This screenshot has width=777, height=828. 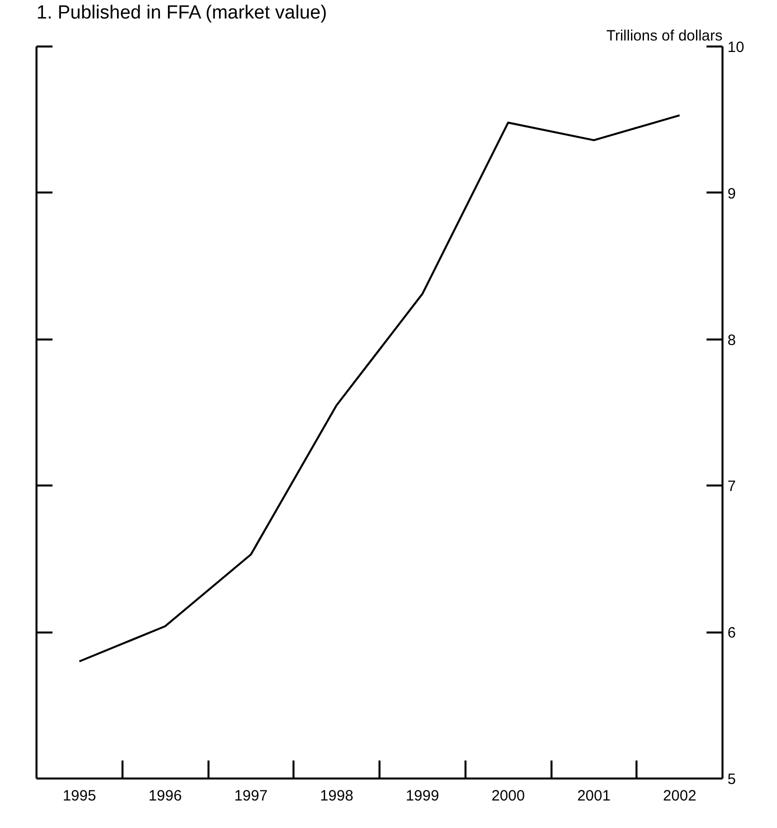 I want to click on y-axis-title: Trillions of dollars, so click(x=664, y=36).